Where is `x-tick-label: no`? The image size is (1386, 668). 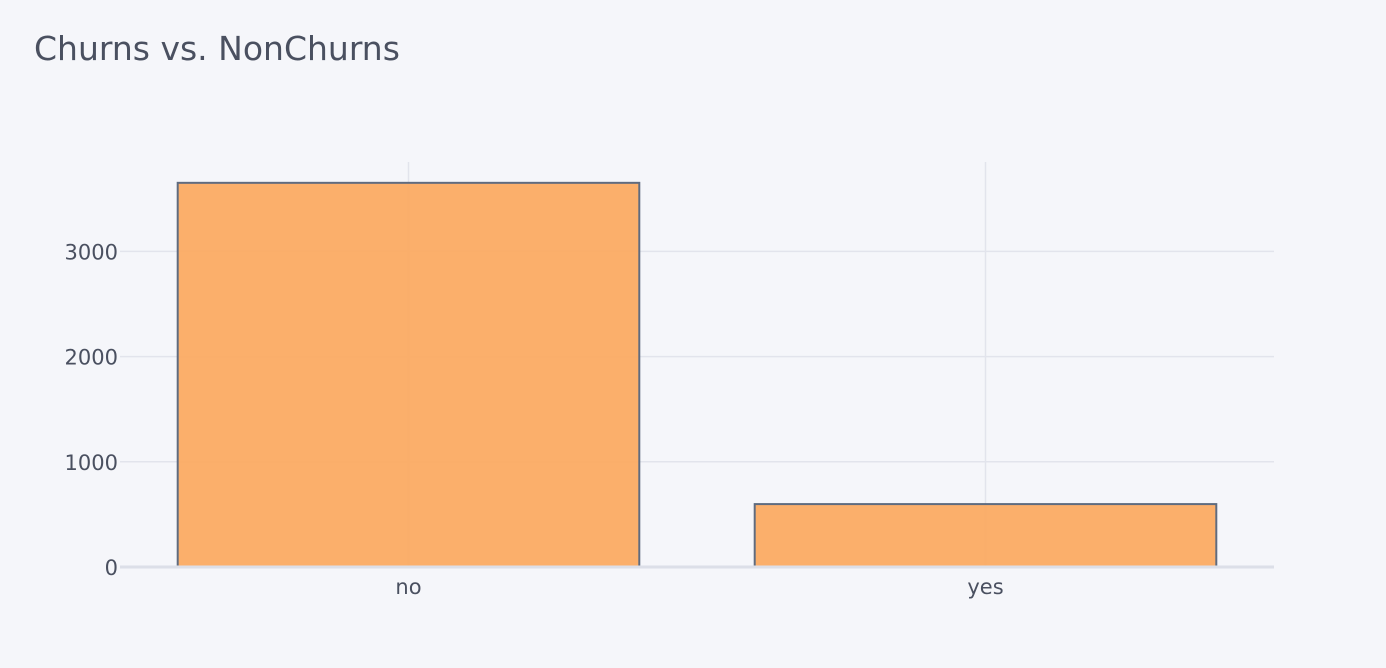 x-tick-label: no is located at coordinates (408, 587).